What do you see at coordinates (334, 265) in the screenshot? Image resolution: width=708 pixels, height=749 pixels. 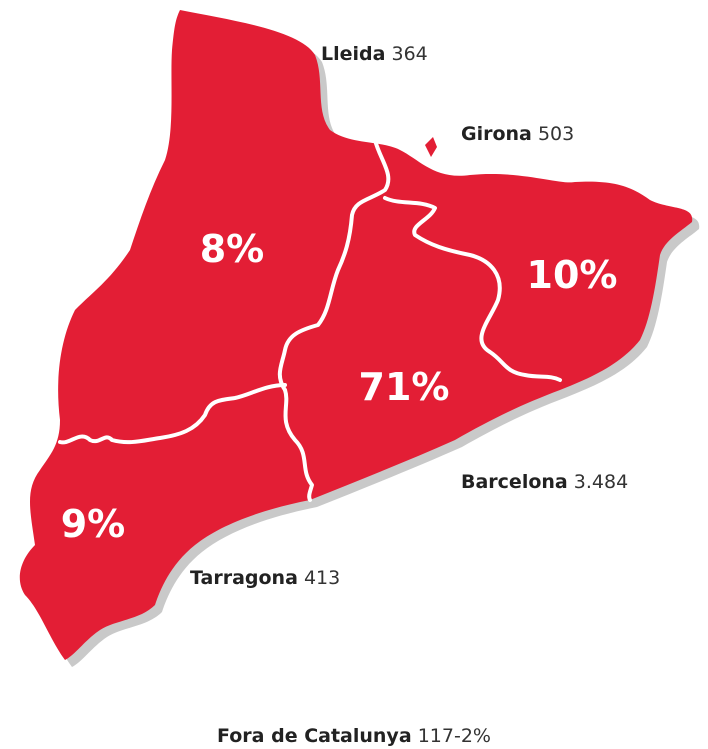 I see `border-lleida-east` at bounding box center [334, 265].